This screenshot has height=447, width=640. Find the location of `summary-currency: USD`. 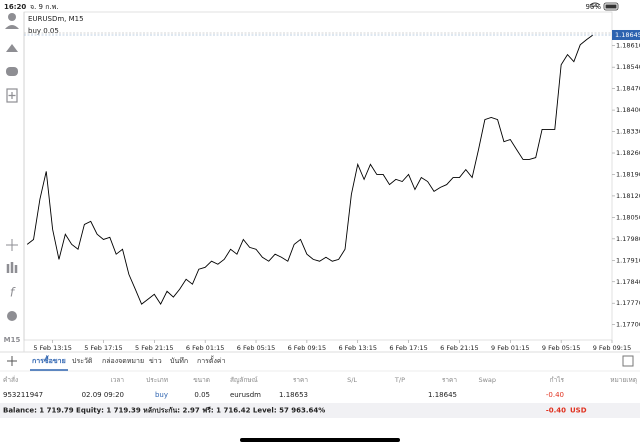

summary-currency: USD is located at coordinates (578, 411).